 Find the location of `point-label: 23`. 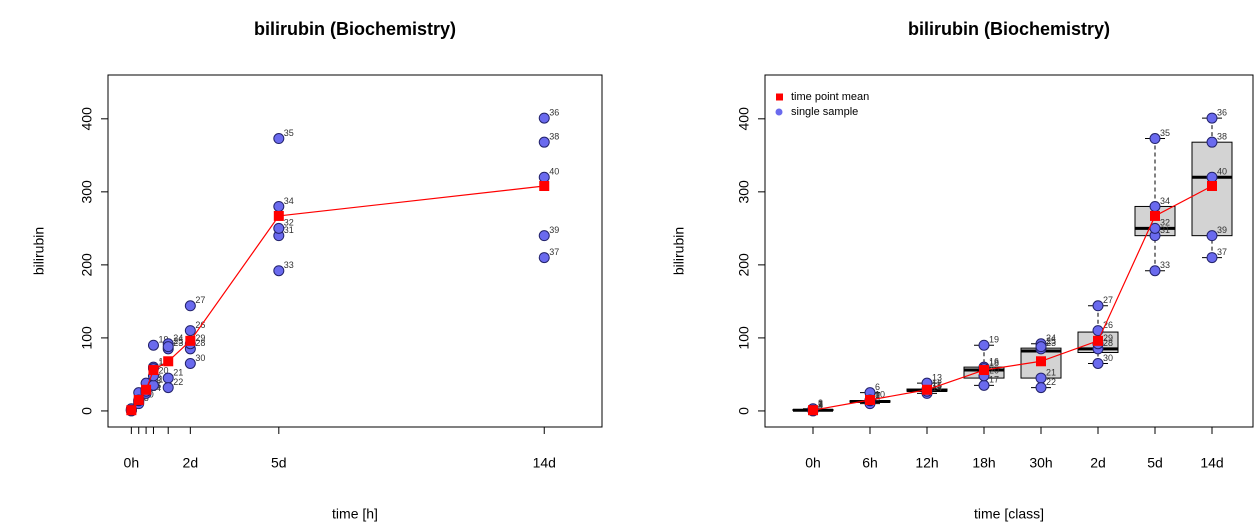

point-label: 23 is located at coordinates (178, 343).